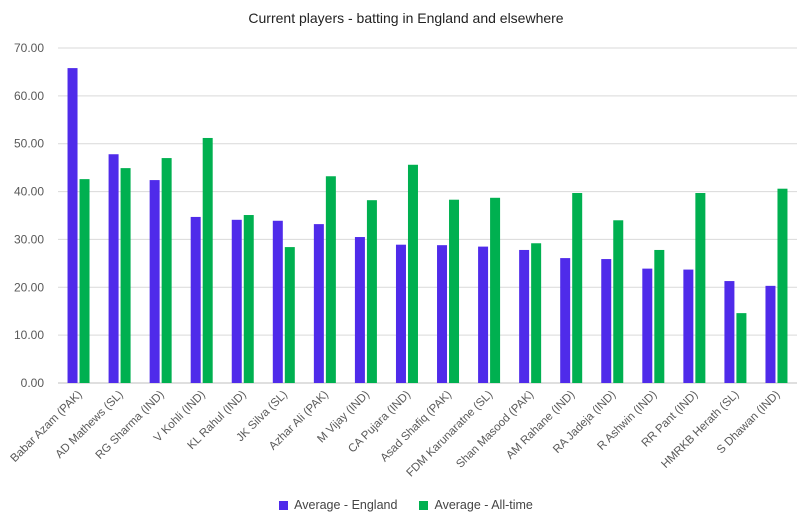  I want to click on legend: Average - England Average - All-time, so click(406, 505).